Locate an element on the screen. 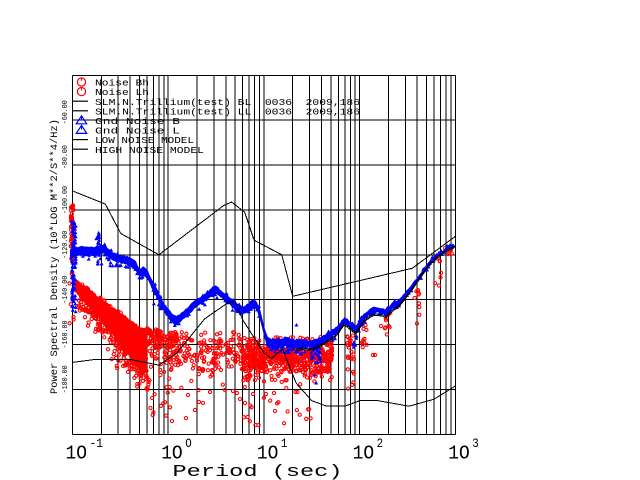 This screenshot has height=480, width=640. svg-text: -180.00 is located at coordinates (66, 379).